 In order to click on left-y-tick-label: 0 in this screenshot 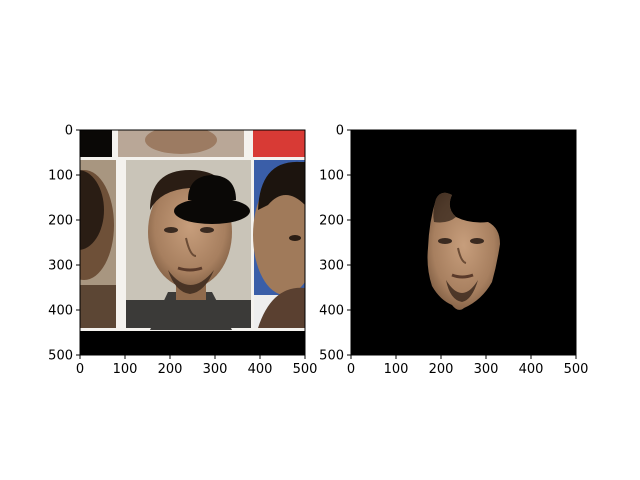, I will do `click(69, 131)`.